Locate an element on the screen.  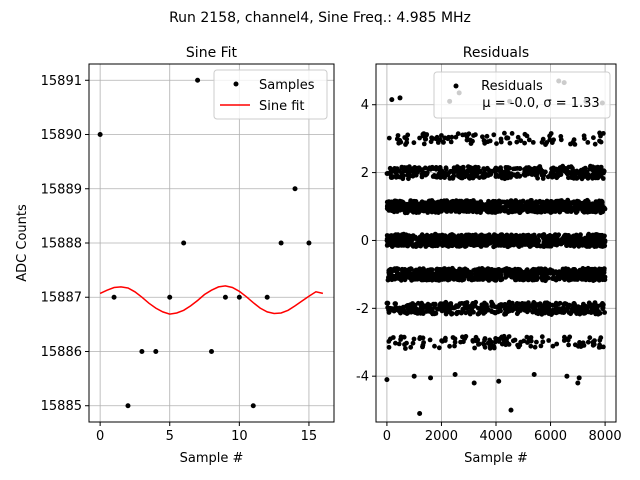
residuals-xlabel: Sample # is located at coordinates (496, 458).